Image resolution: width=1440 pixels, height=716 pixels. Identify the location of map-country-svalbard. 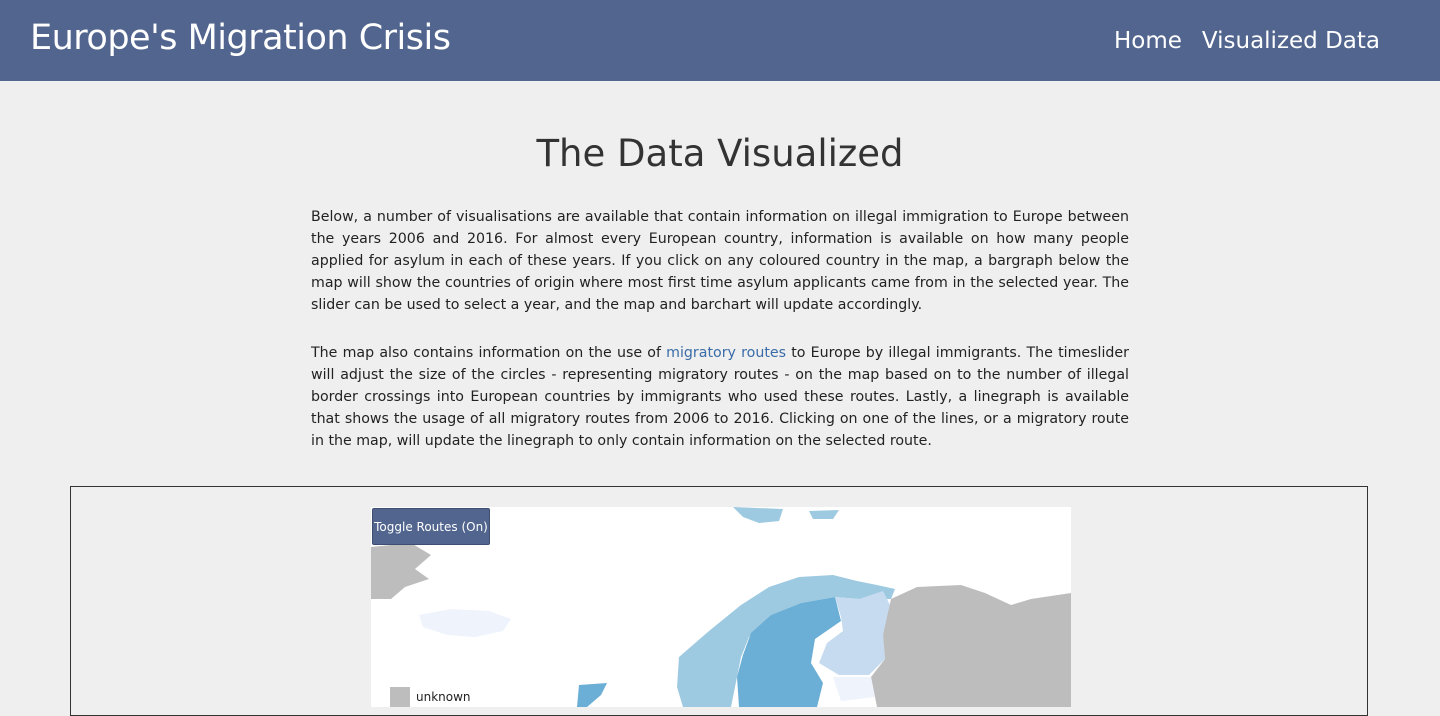
(758, 515).